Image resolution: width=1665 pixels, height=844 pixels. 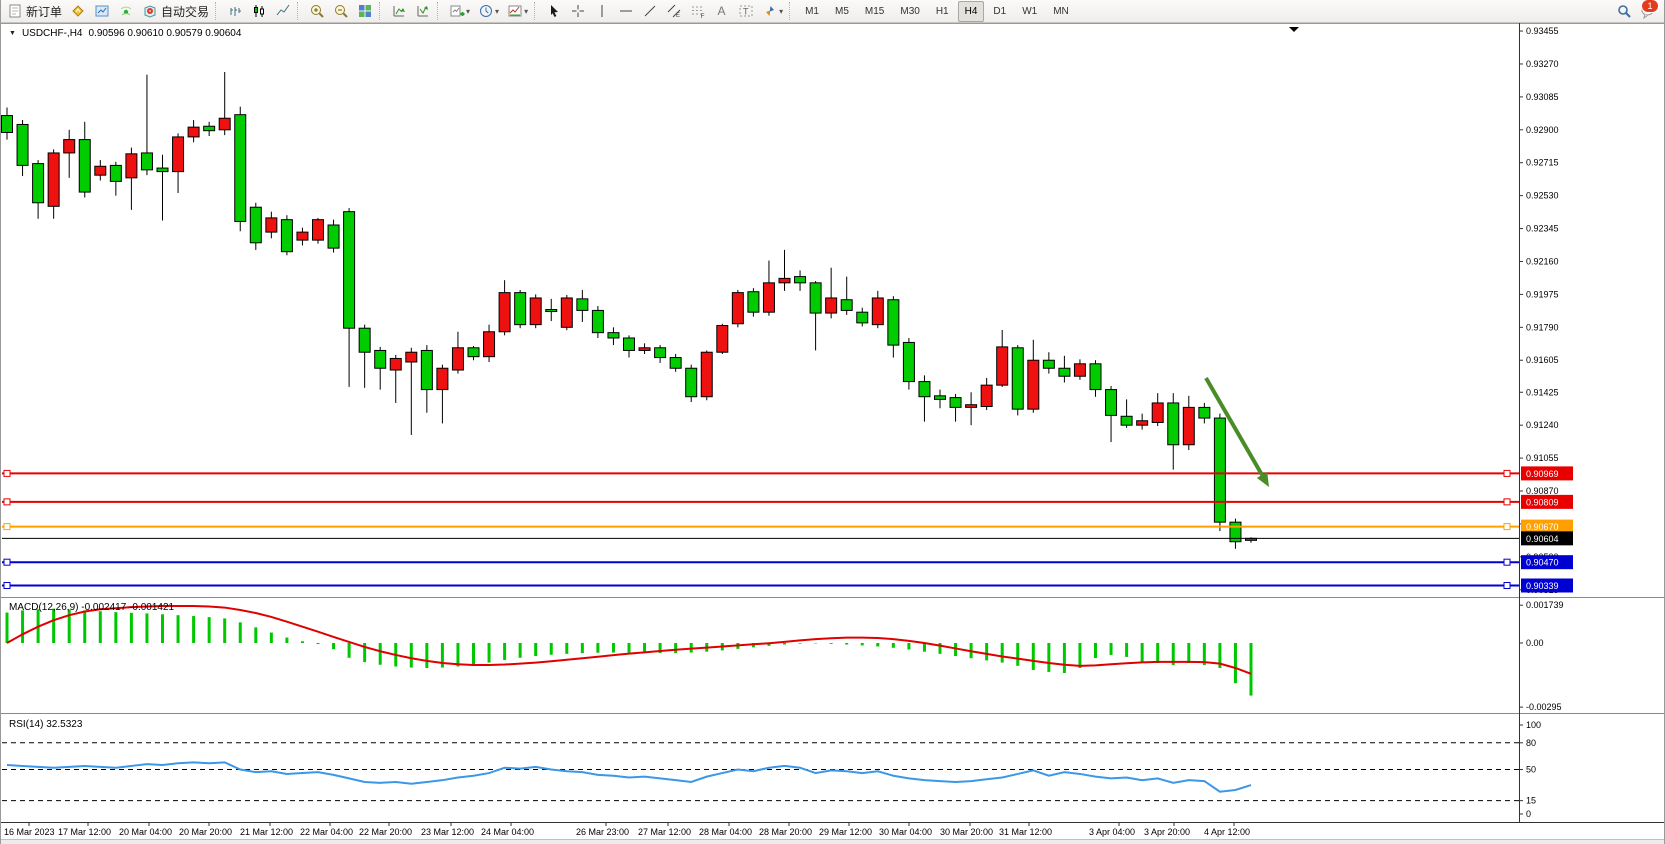 What do you see at coordinates (102, 11) in the screenshot?
I see `charts-window-button` at bounding box center [102, 11].